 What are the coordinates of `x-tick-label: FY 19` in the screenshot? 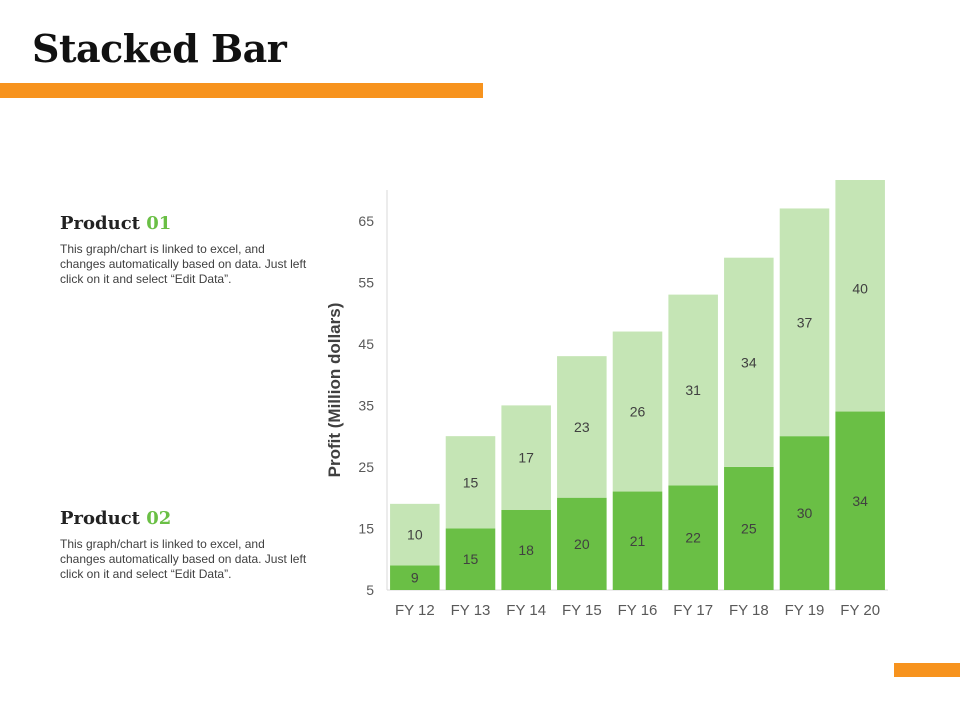 It's located at (805, 610).